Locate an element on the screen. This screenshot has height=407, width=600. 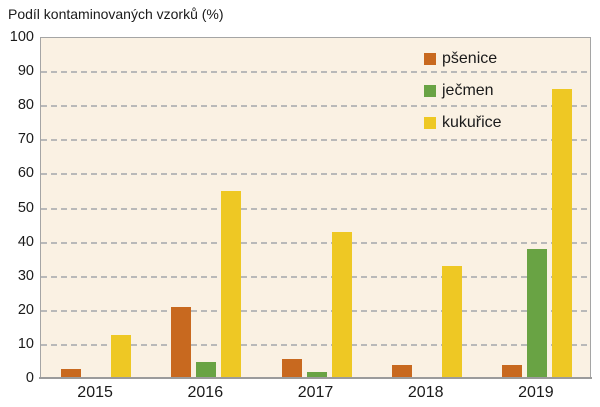
bar-kukuřice-2016 is located at coordinates (231, 285).